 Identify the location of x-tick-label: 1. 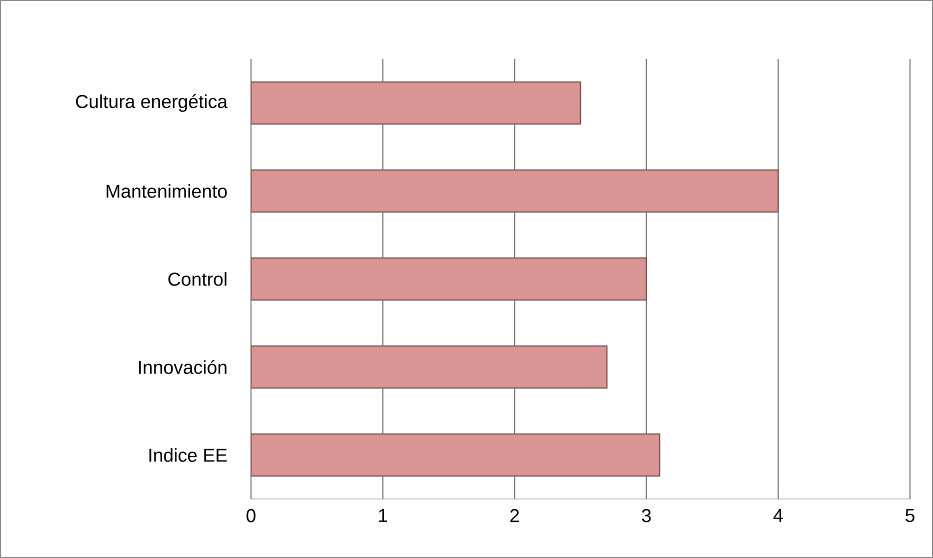
(383, 515).